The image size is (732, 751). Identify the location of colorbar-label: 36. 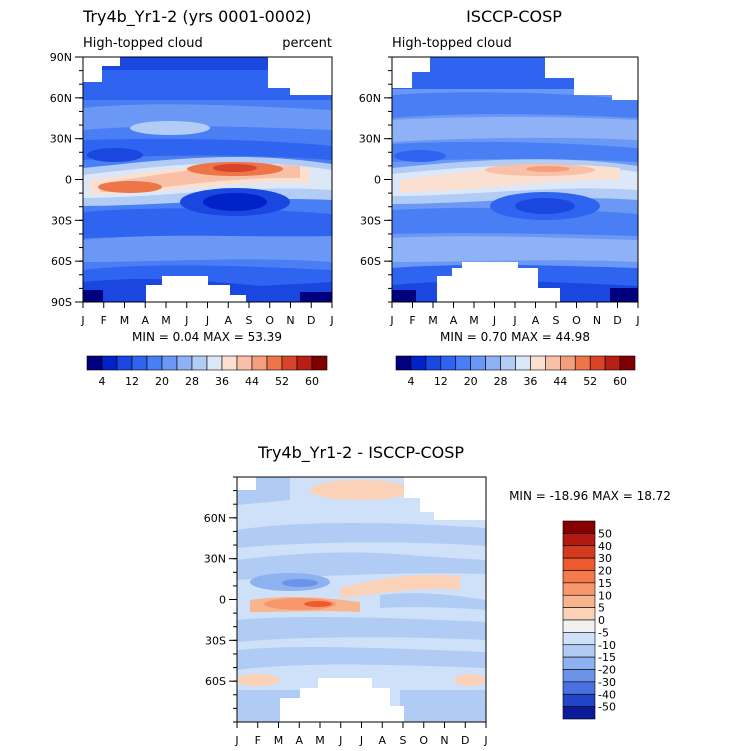
(530, 381).